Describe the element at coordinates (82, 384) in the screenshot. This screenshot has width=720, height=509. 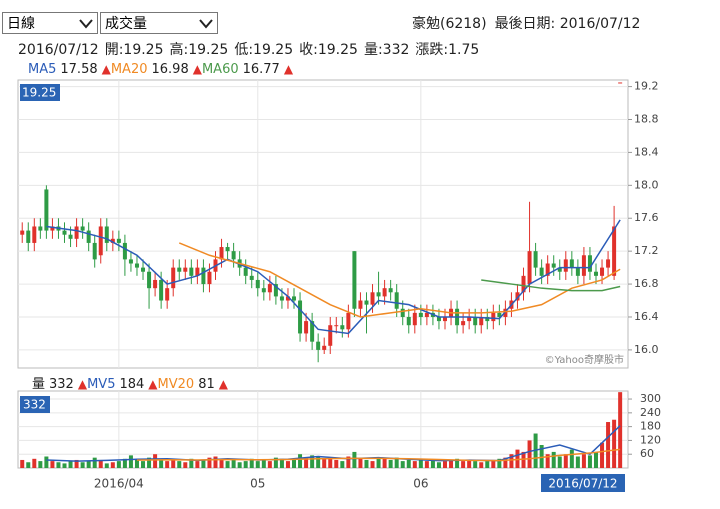
I see `volume-trend: ▲` at that location.